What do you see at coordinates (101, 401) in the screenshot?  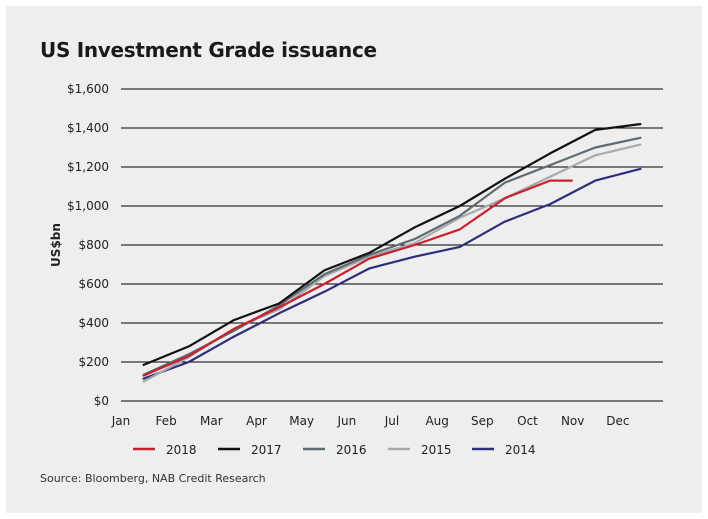 I see `y-tick-label: $0` at bounding box center [101, 401].